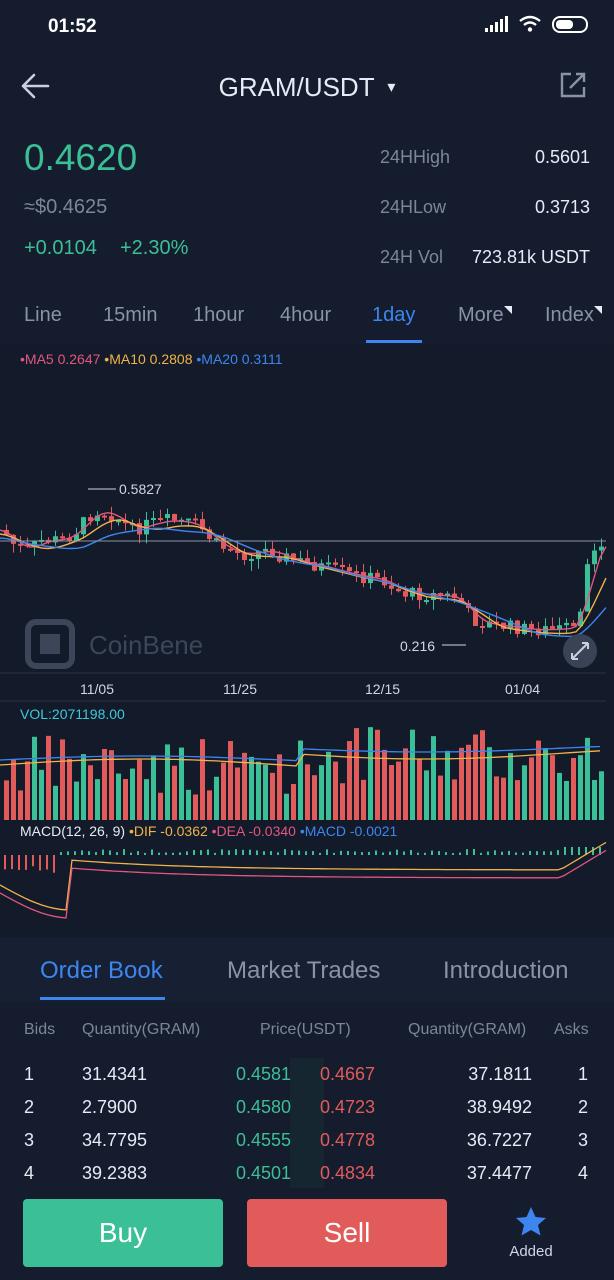  What do you see at coordinates (573, 315) in the screenshot?
I see `tab-index: Index` at bounding box center [573, 315].